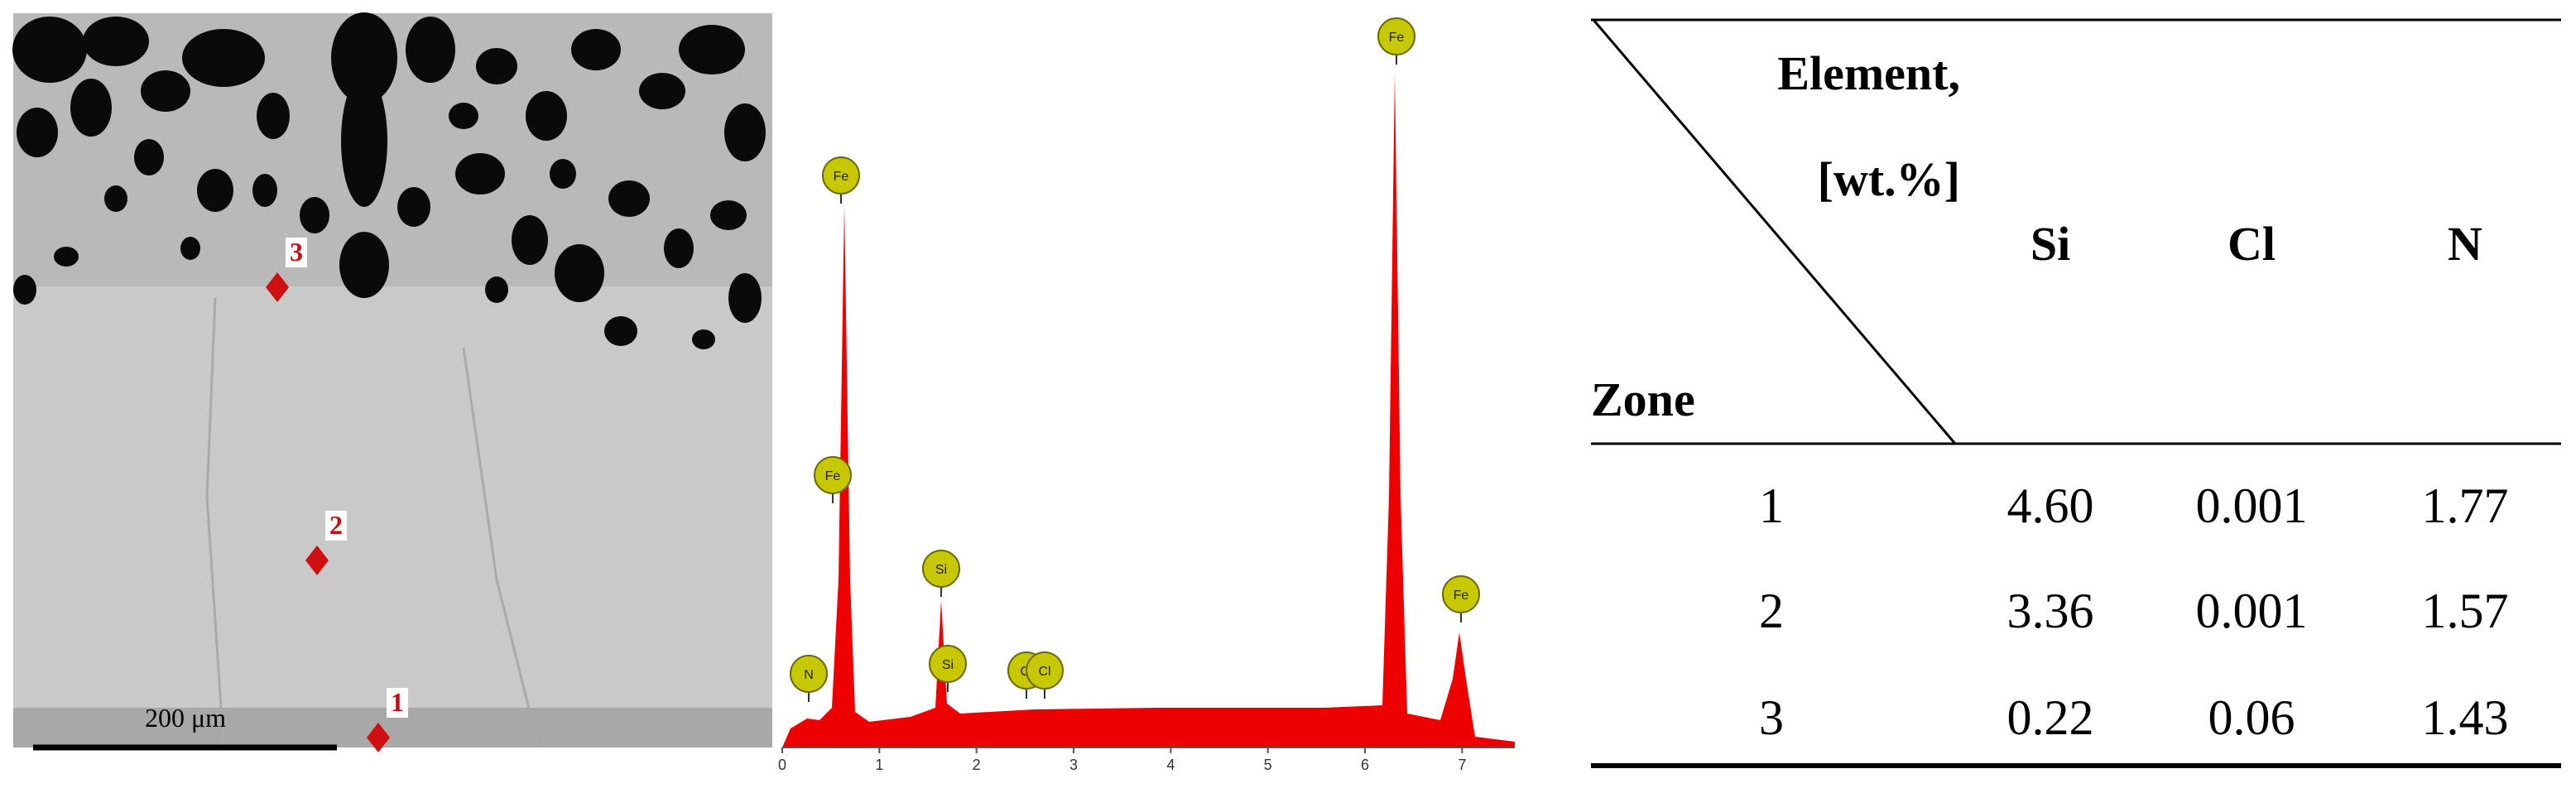  I want to click on value-cell: 0.22, so click(2050, 717).